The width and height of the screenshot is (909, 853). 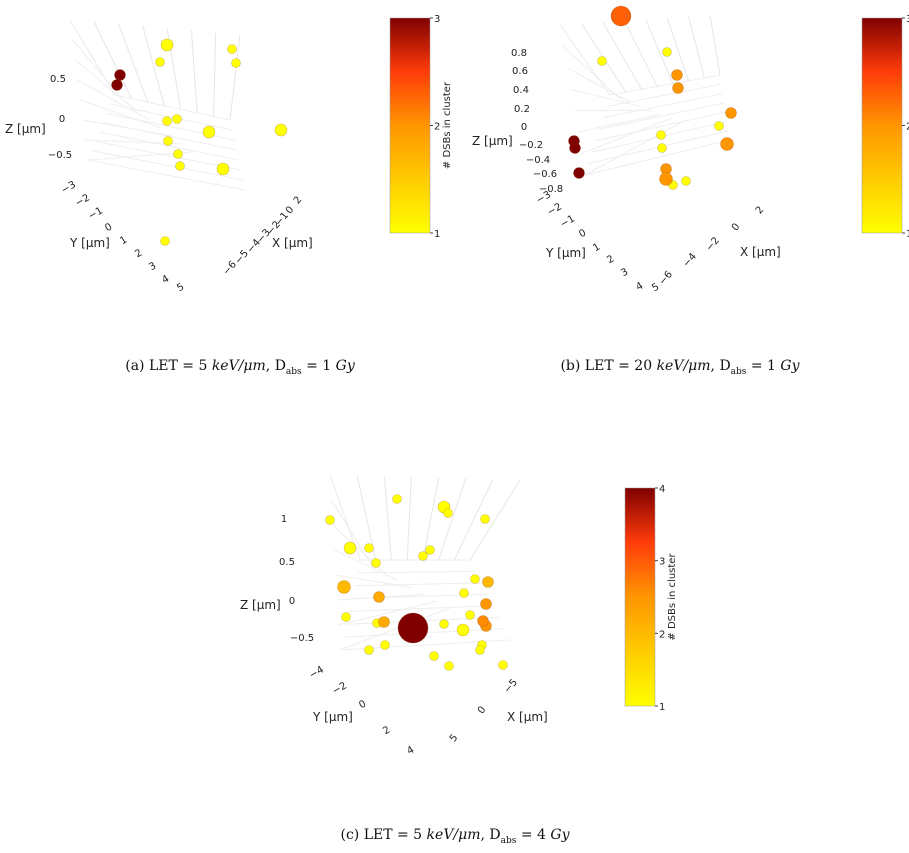 What do you see at coordinates (655, 287) in the screenshot?
I see `p1-y-tick: 5` at bounding box center [655, 287].